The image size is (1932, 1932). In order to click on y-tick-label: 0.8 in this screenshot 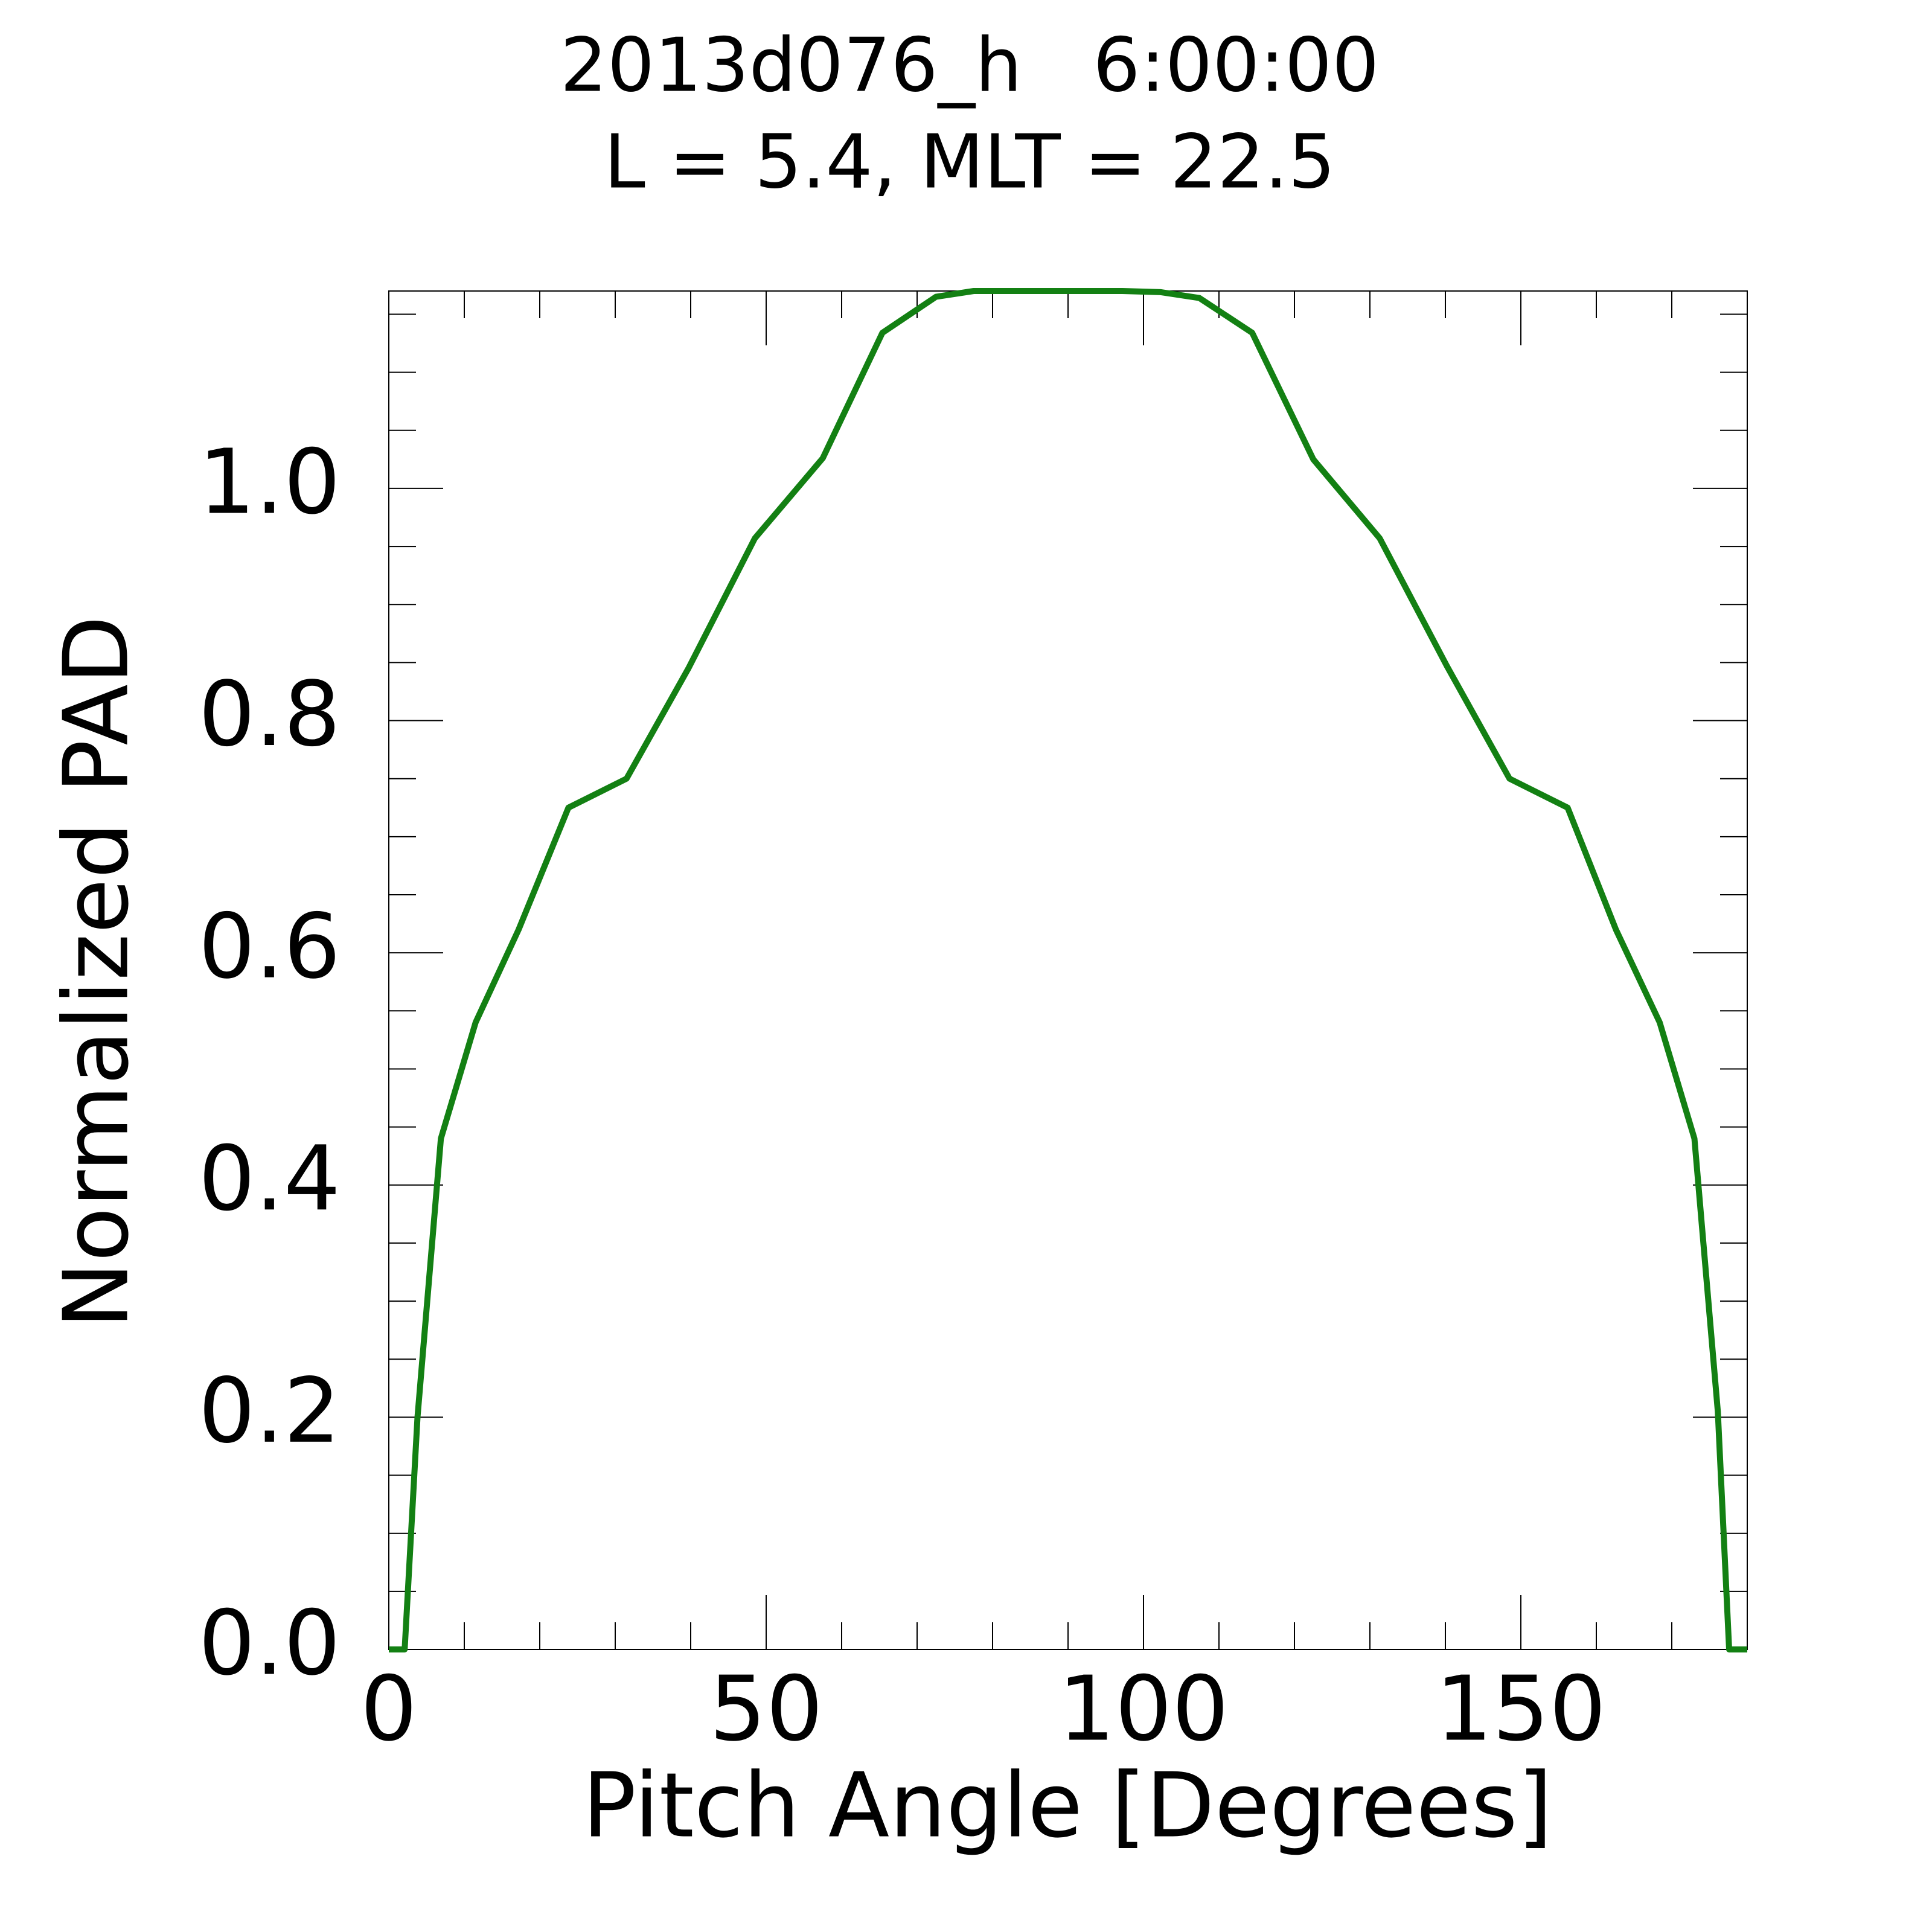, I will do `click(270, 714)`.